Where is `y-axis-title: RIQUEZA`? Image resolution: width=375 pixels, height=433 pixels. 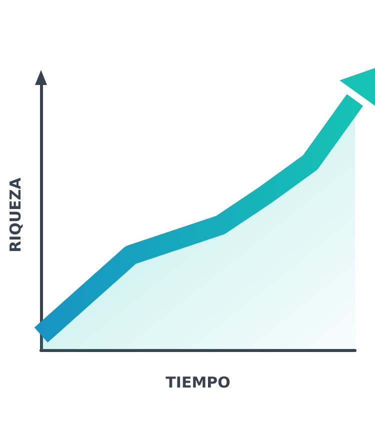 y-axis-title: RIQUEZA is located at coordinates (15, 214).